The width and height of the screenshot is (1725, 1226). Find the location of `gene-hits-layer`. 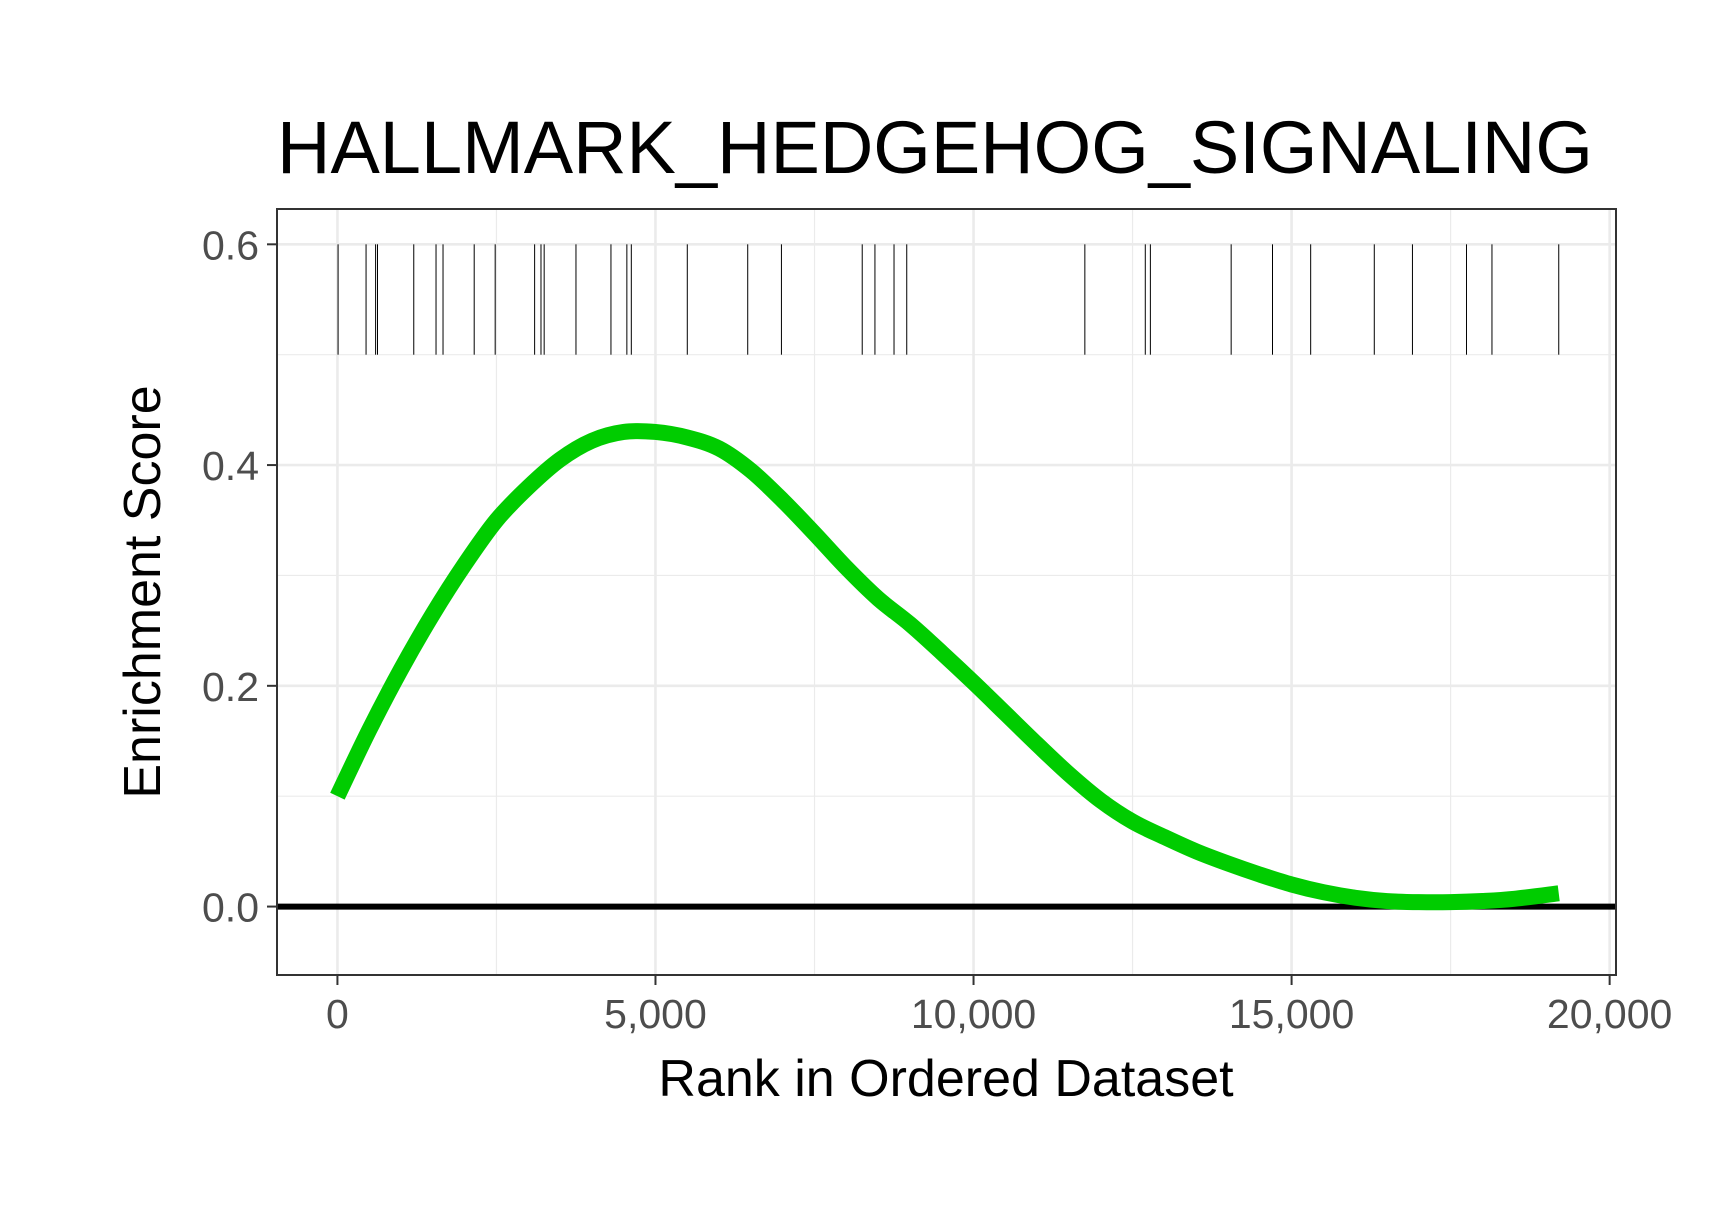

gene-hits-layer is located at coordinates (948, 299).